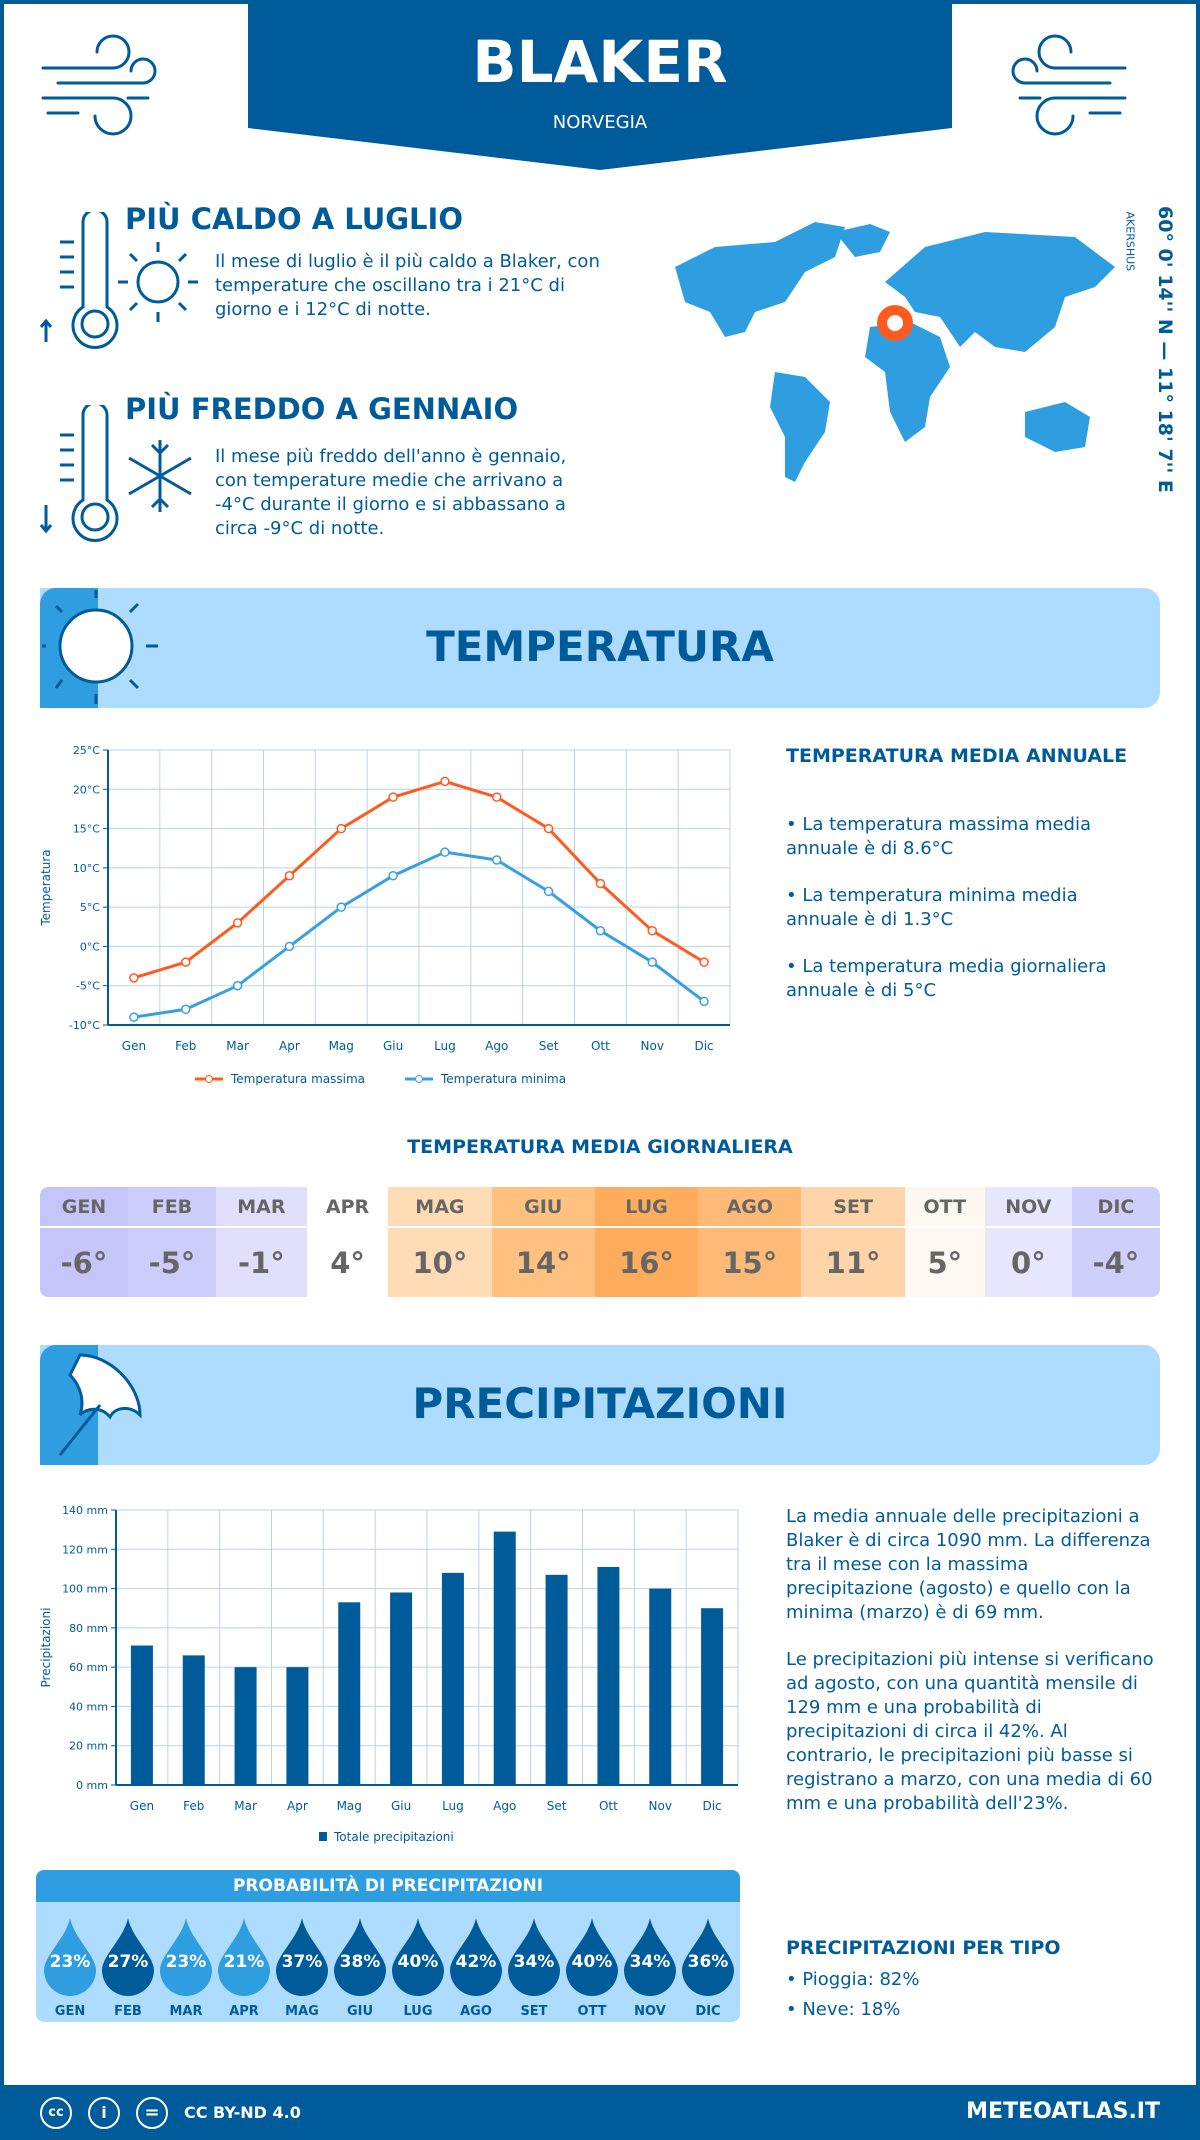  What do you see at coordinates (100, 647) in the screenshot?
I see `sun-icon` at bounding box center [100, 647].